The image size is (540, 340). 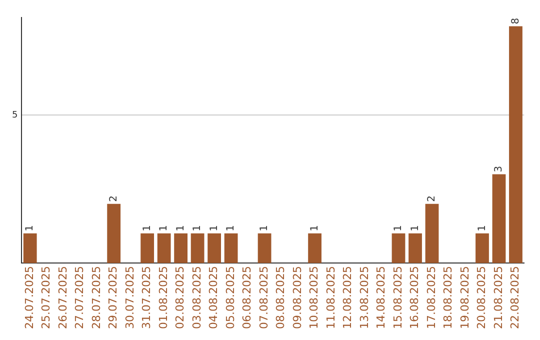 I want to click on x-tick-label: 28.07.2025, so click(x=96, y=298).